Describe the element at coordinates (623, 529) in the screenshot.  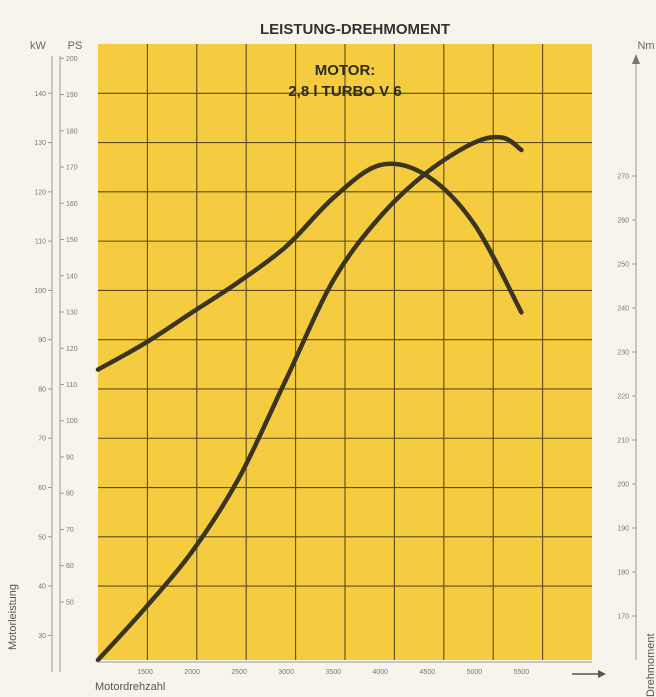
I see `nm-tick-label: 190` at that location.